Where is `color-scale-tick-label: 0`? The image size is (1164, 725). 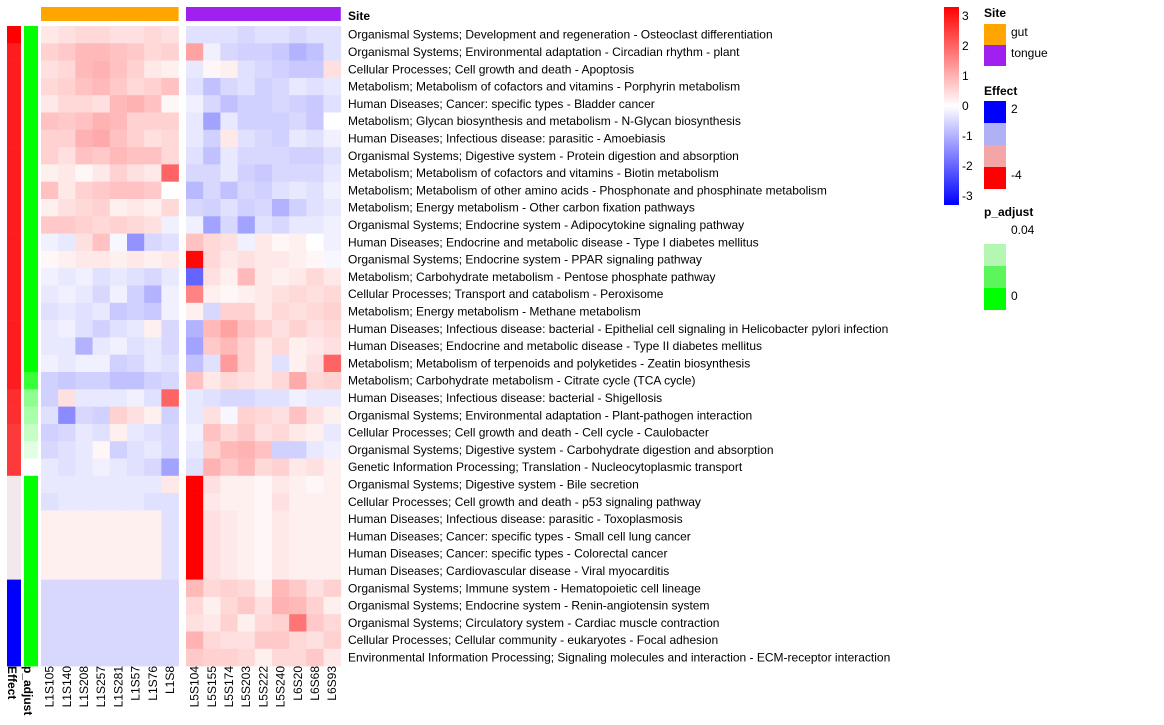
color-scale-tick-label: 0 is located at coordinates (965, 106).